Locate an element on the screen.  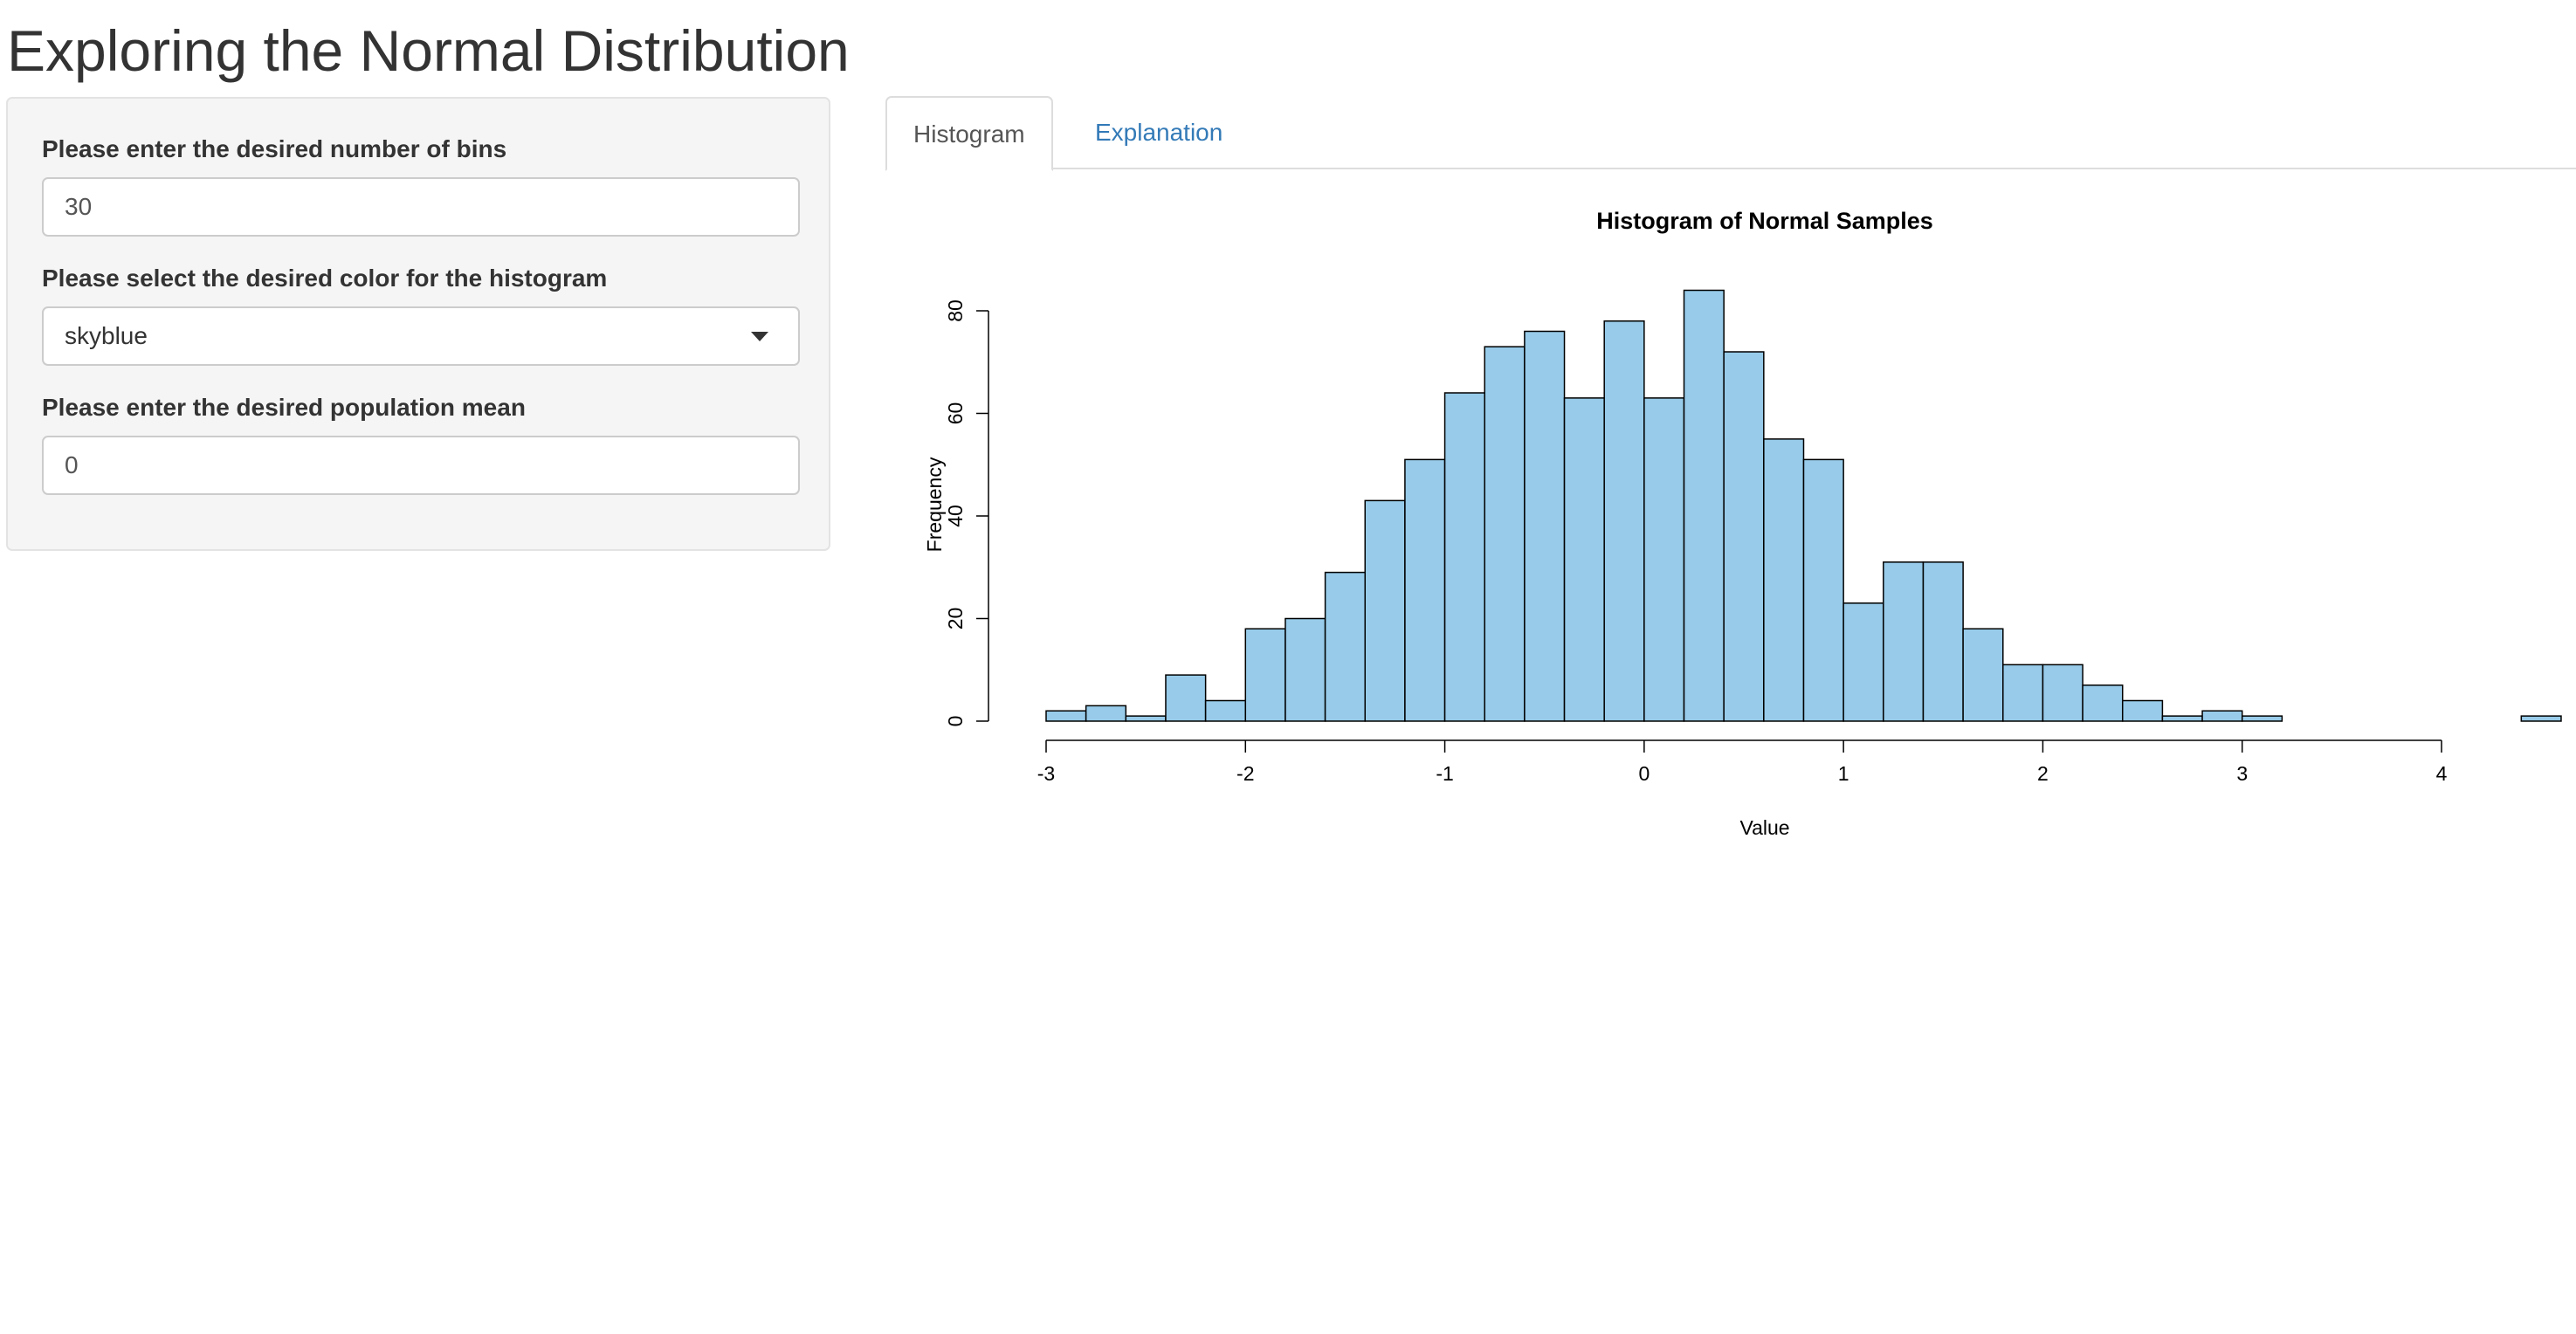
x-axis: -3 -2 -1 0 1 2 3 4 is located at coordinates (1742, 762).